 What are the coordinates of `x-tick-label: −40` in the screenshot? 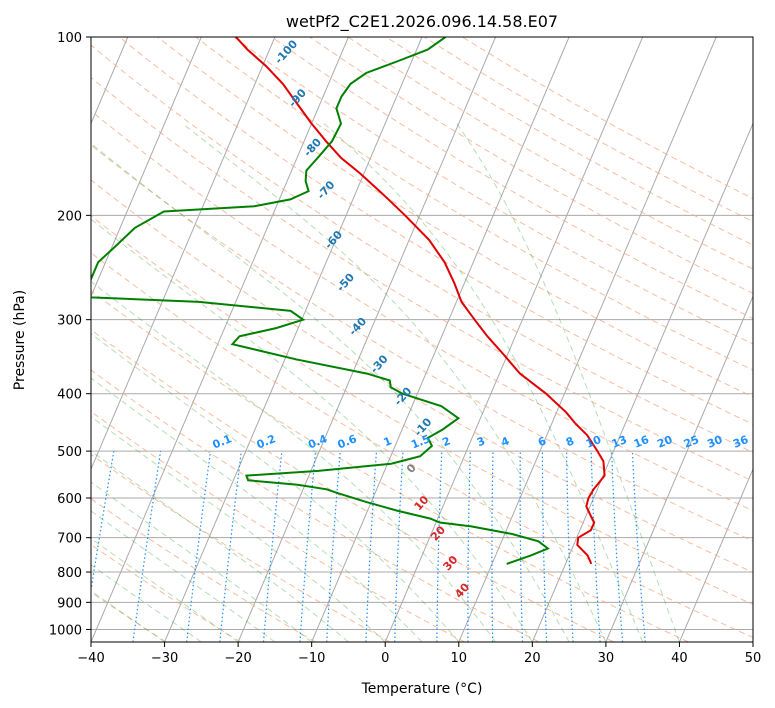 It's located at (90, 658).